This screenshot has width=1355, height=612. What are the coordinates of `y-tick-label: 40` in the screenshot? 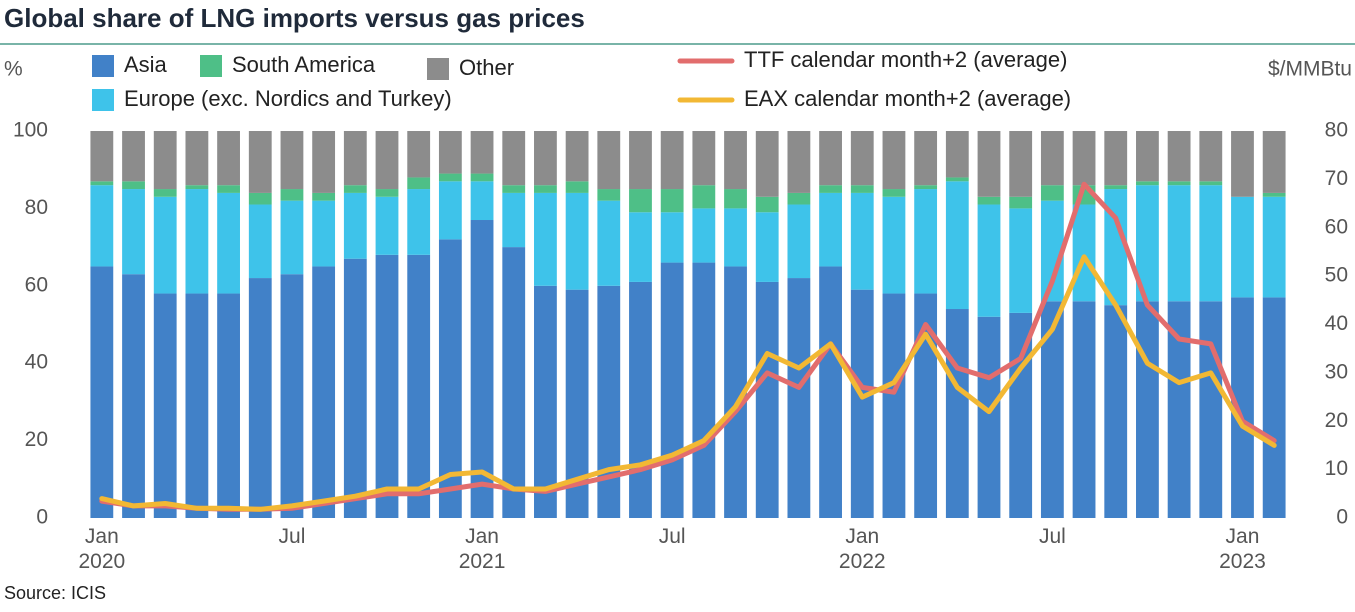 It's located at (36, 362).